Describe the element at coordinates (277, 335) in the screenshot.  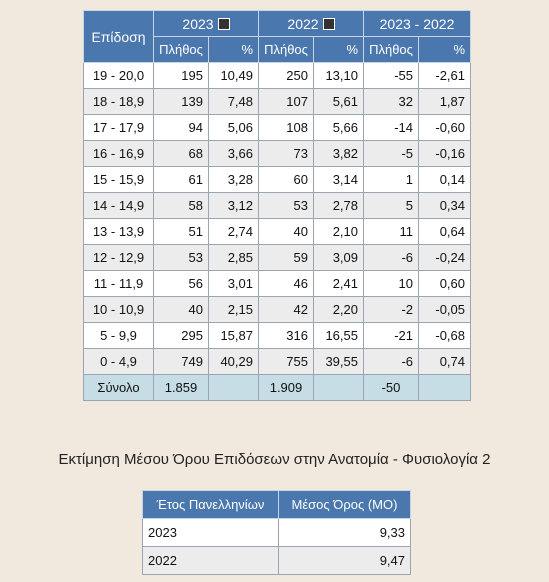
I see `table-row: 5 - 9,9 295 15,87 316 16,55 -21 -0,68` at that location.